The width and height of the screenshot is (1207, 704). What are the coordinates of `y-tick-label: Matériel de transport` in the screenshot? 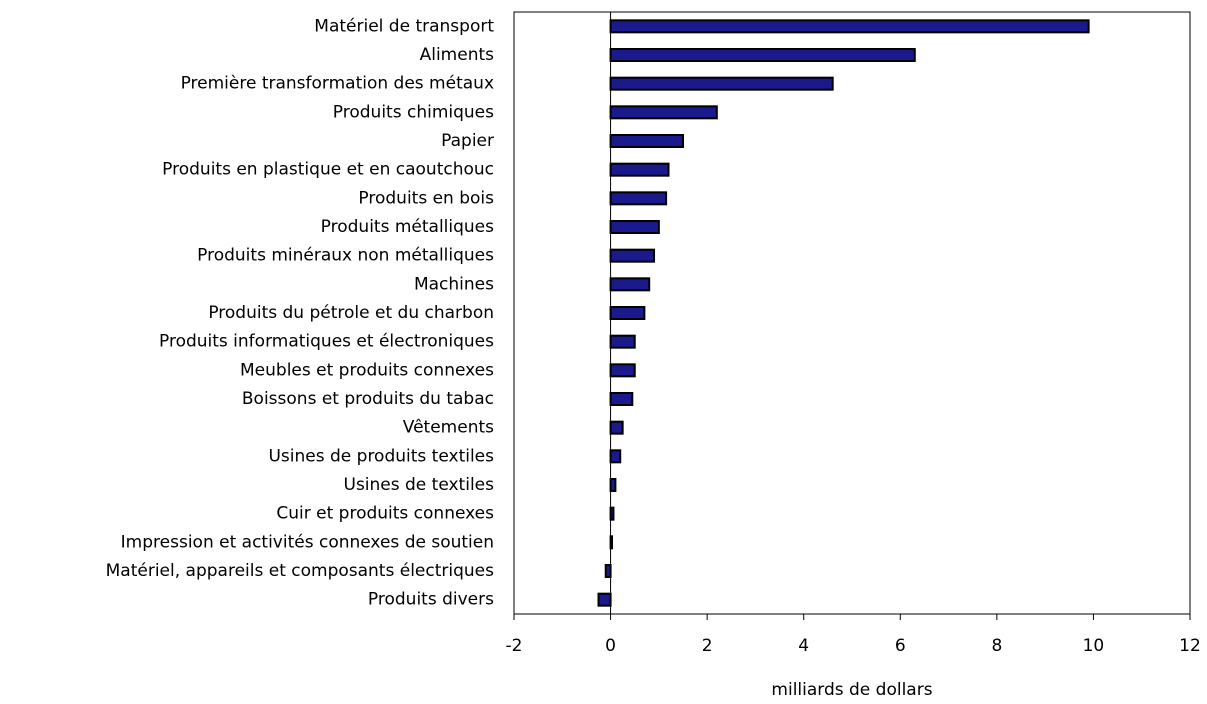 It's located at (404, 26).